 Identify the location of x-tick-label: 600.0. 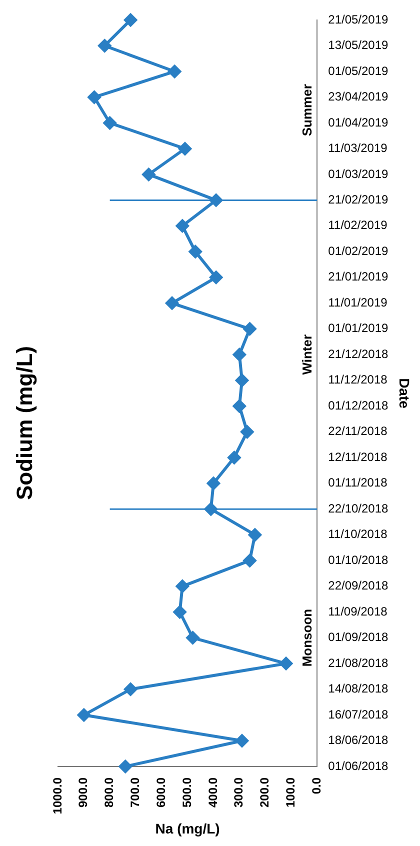
(161, 792).